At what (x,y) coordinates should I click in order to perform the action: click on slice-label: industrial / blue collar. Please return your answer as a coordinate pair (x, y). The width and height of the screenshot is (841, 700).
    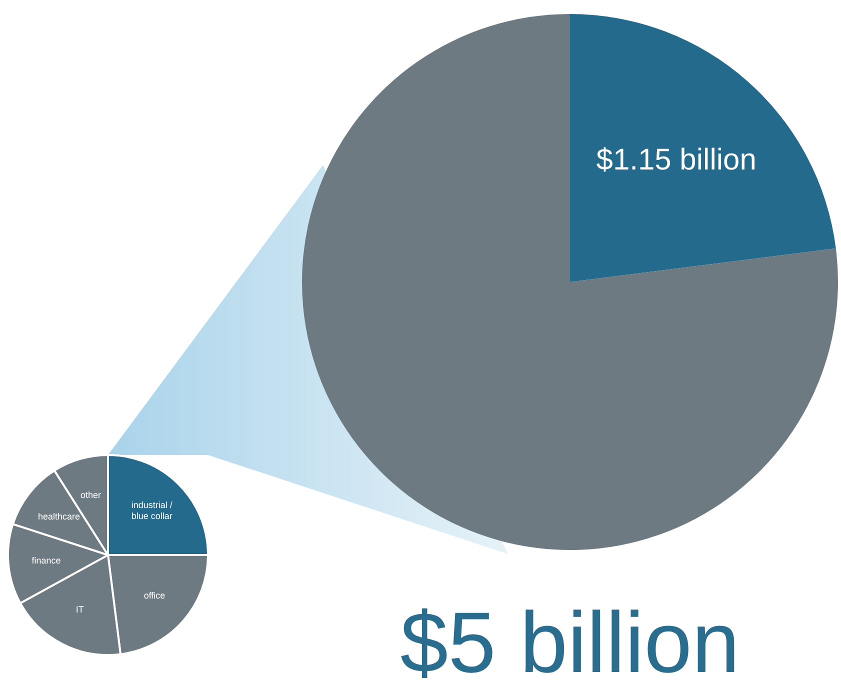
    Looking at the image, I should click on (152, 511).